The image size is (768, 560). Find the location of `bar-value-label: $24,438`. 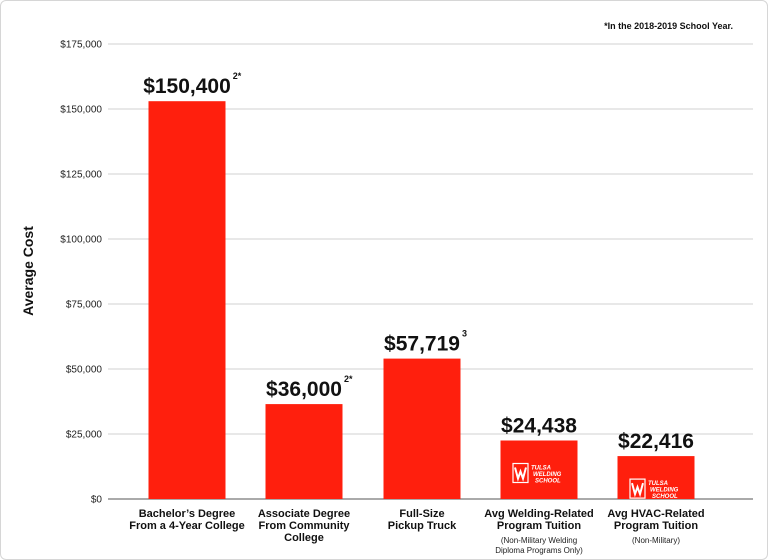

bar-value-label: $24,438 is located at coordinates (539, 426).